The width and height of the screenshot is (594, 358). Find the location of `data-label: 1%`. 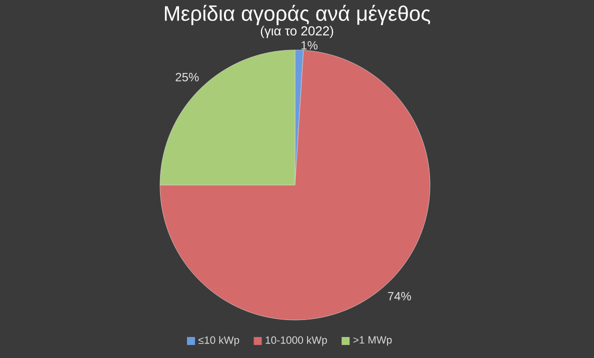

data-label: 1% is located at coordinates (310, 45).